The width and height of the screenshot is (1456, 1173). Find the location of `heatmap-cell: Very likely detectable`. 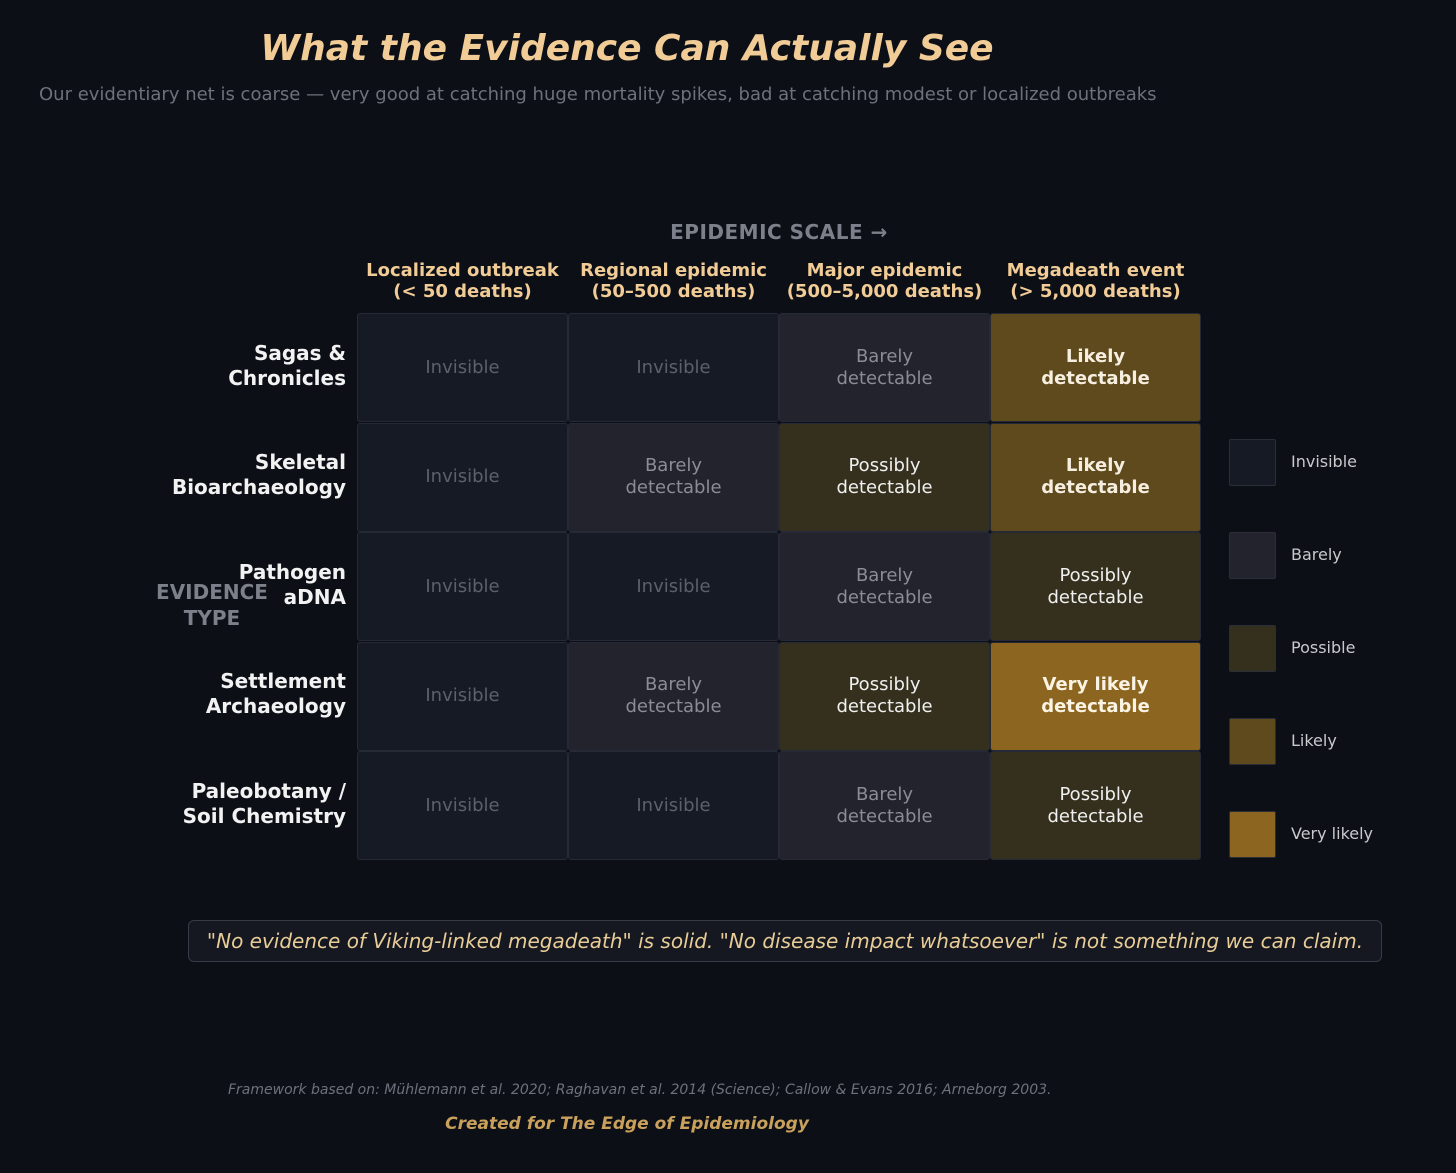

heatmap-cell: Very likely detectable is located at coordinates (1095, 696).